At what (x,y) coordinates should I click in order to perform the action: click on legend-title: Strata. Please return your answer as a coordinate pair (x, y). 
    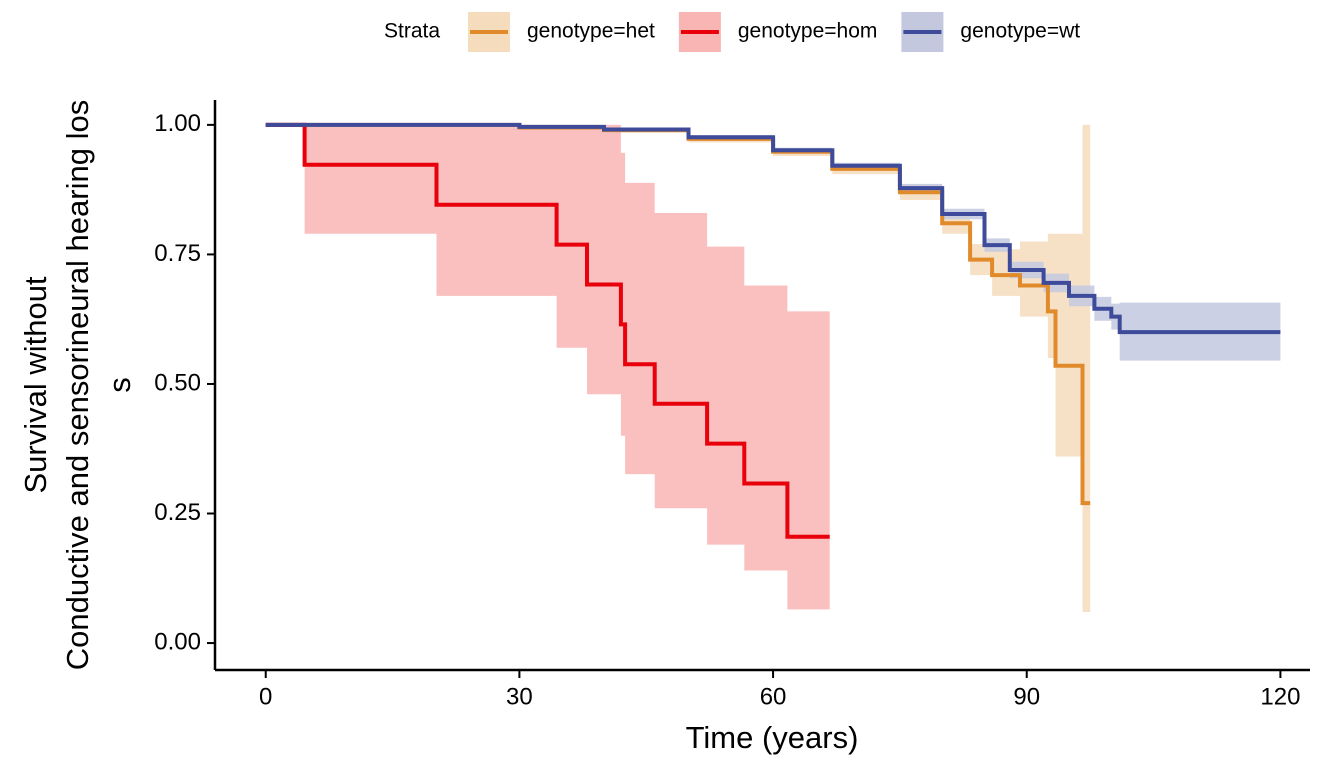
    Looking at the image, I should click on (412, 31).